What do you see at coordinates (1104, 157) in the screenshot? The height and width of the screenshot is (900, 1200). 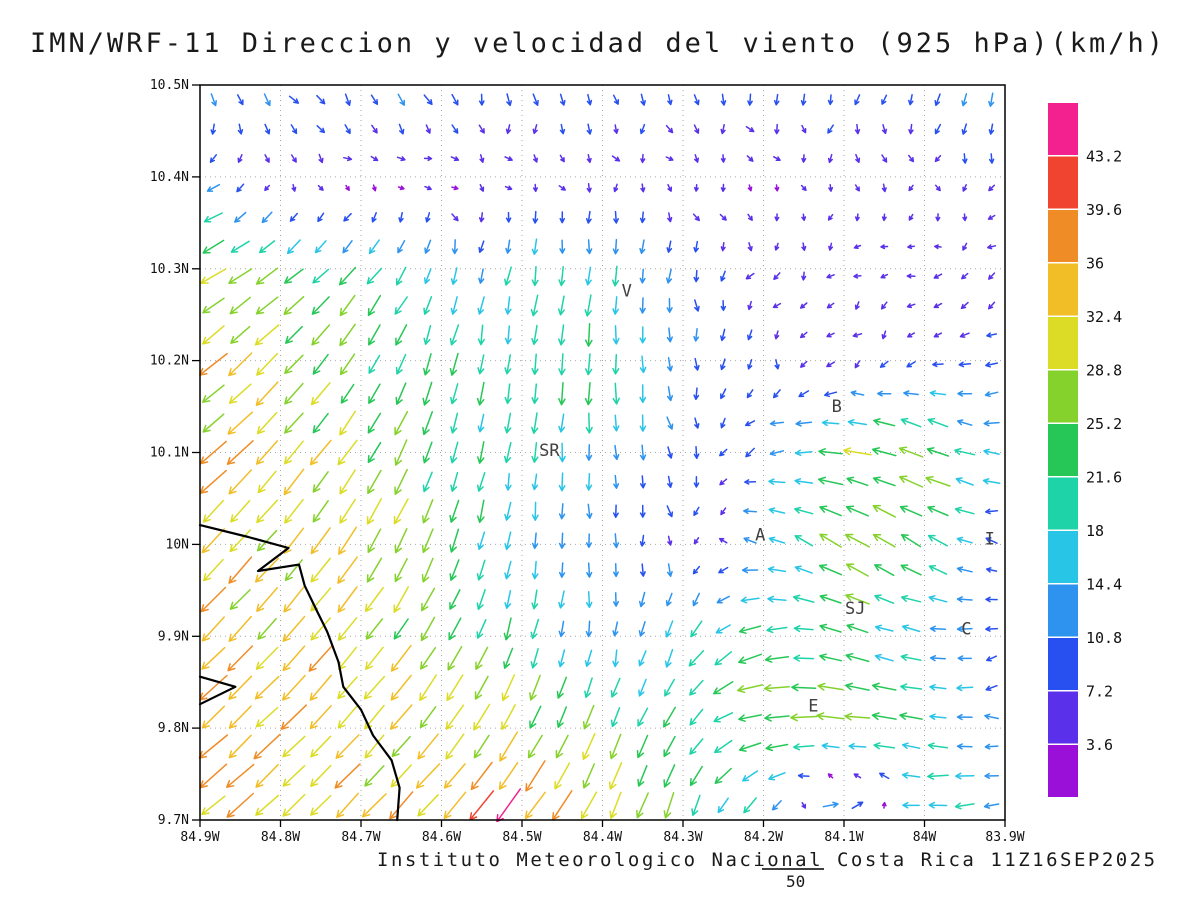 I see `colorbar-tick-label: 43.2` at bounding box center [1104, 157].